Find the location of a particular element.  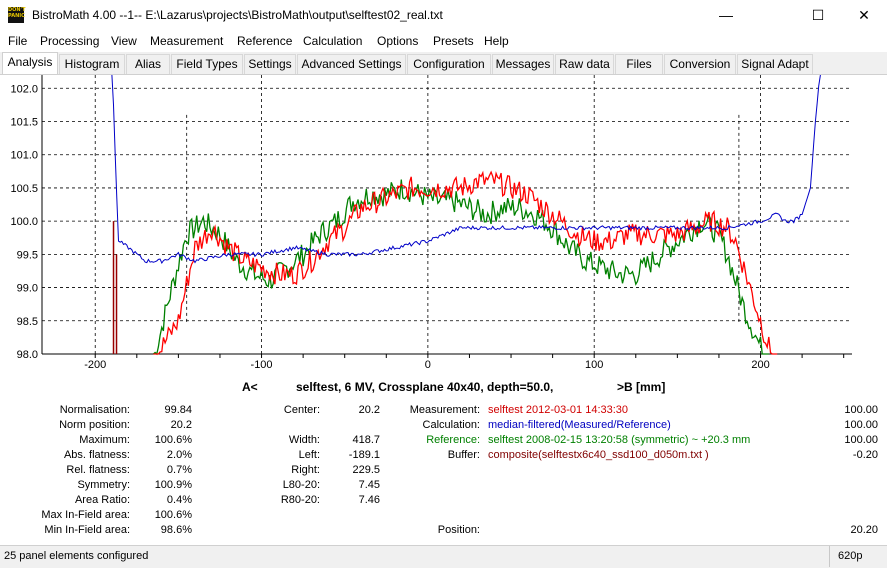

right-edge-value: 229.5 is located at coordinates (366, 470).